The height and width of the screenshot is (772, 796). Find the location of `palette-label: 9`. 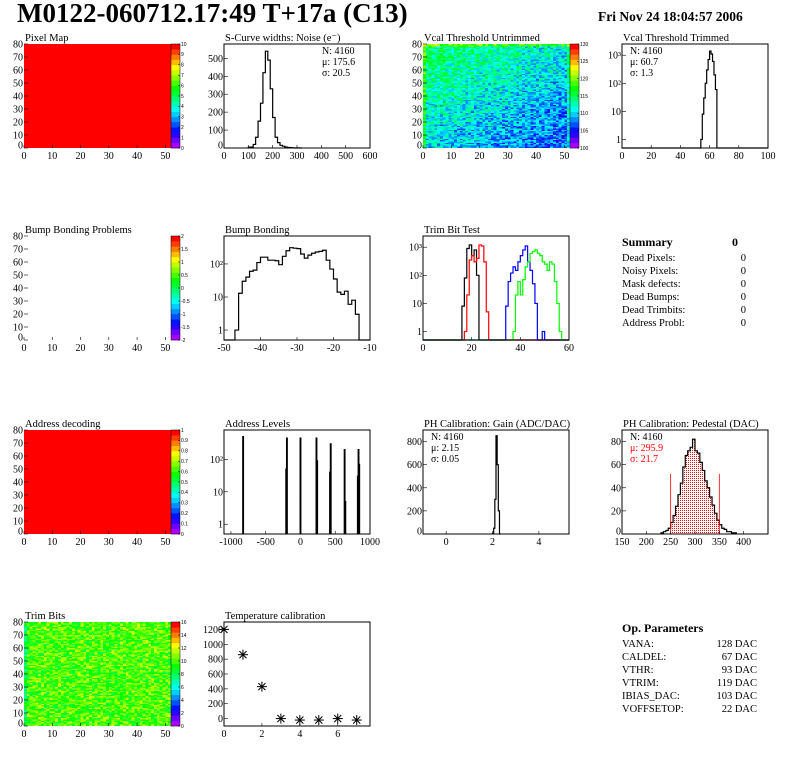

palette-label: 9 is located at coordinates (182, 55).